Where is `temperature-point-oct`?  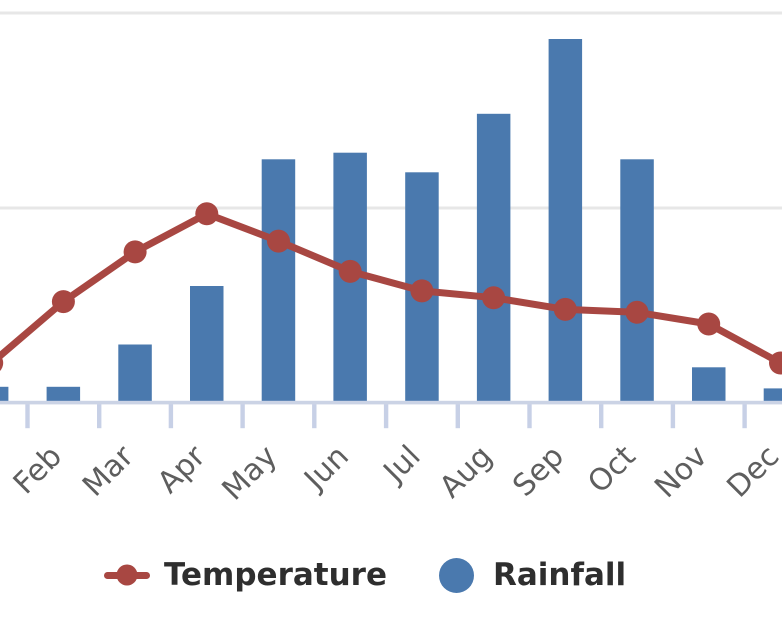 temperature-point-oct is located at coordinates (637, 312).